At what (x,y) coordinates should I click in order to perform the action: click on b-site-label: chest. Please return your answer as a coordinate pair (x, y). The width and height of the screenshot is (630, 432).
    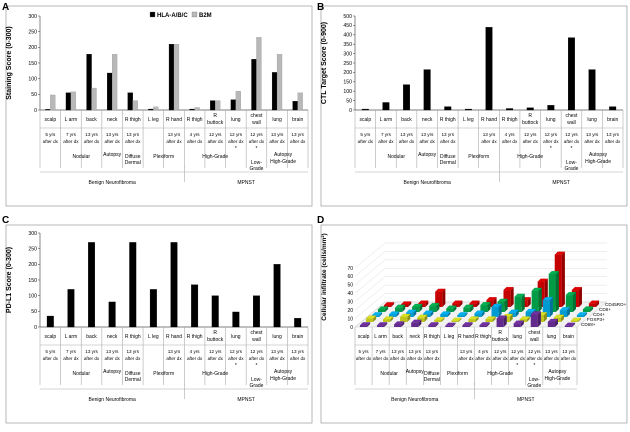
    Looking at the image, I should click on (571, 116).